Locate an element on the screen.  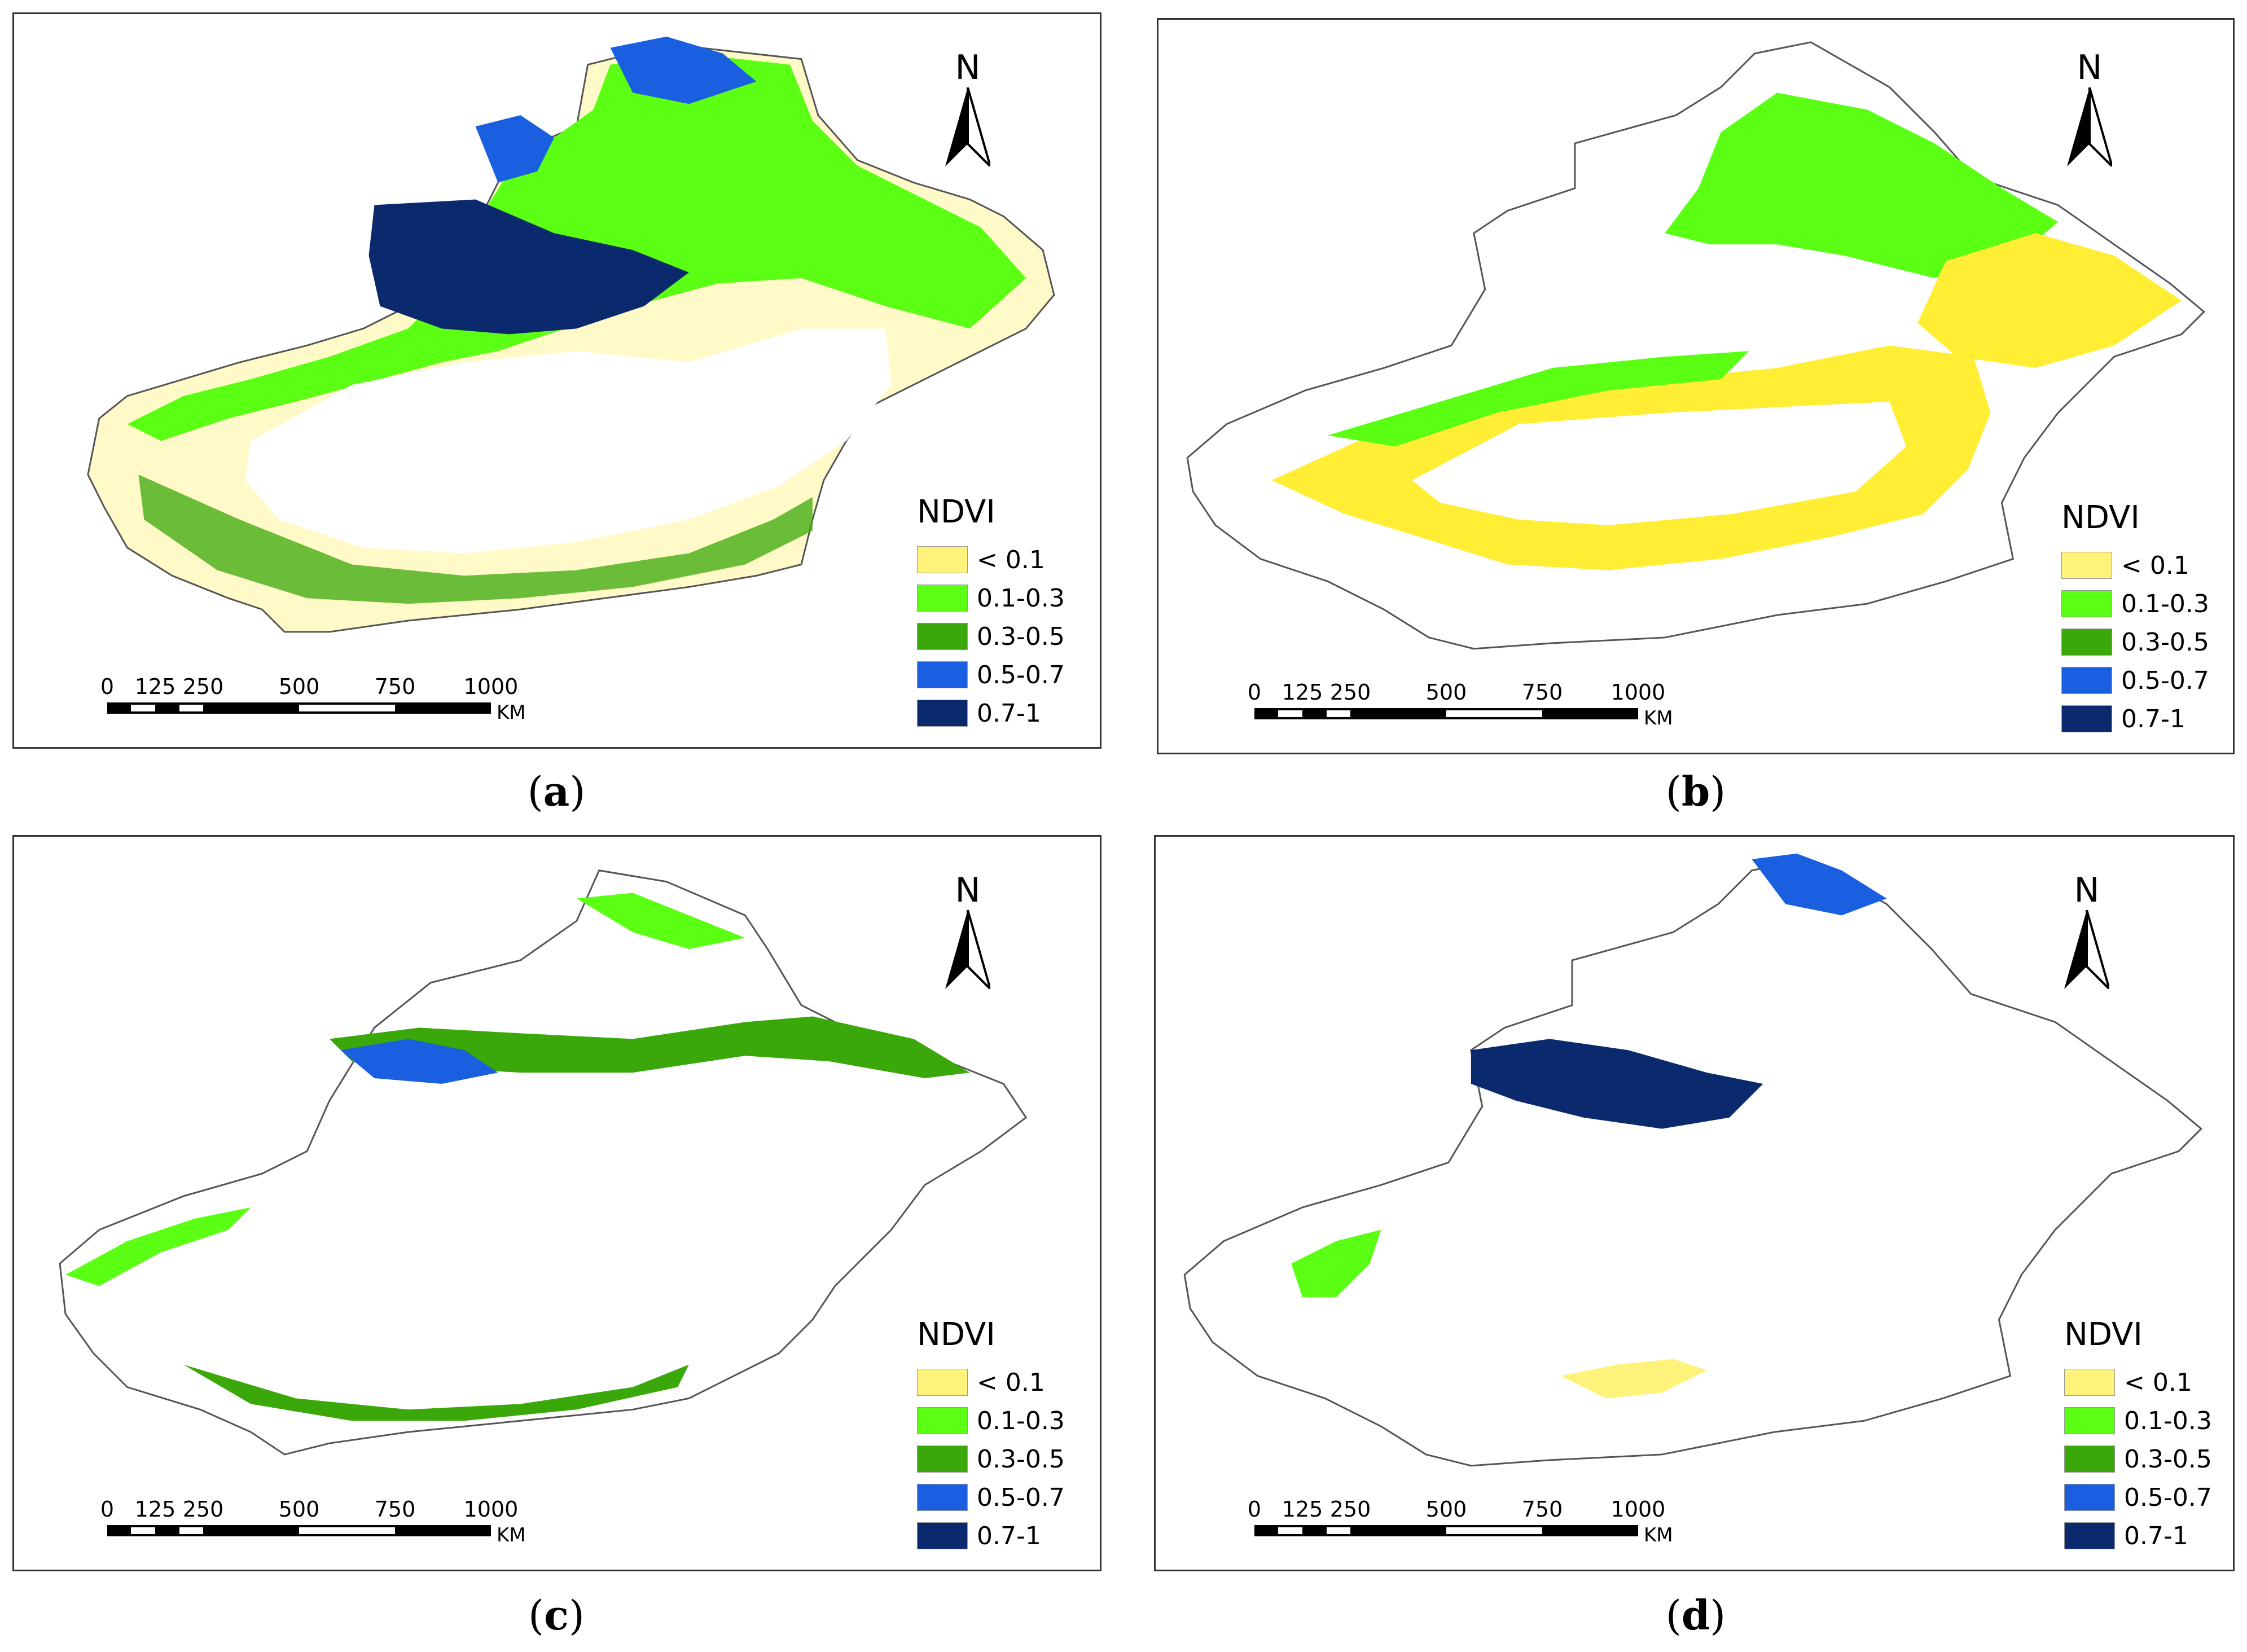
caption-d: (d) is located at coordinates (1696, 1615).